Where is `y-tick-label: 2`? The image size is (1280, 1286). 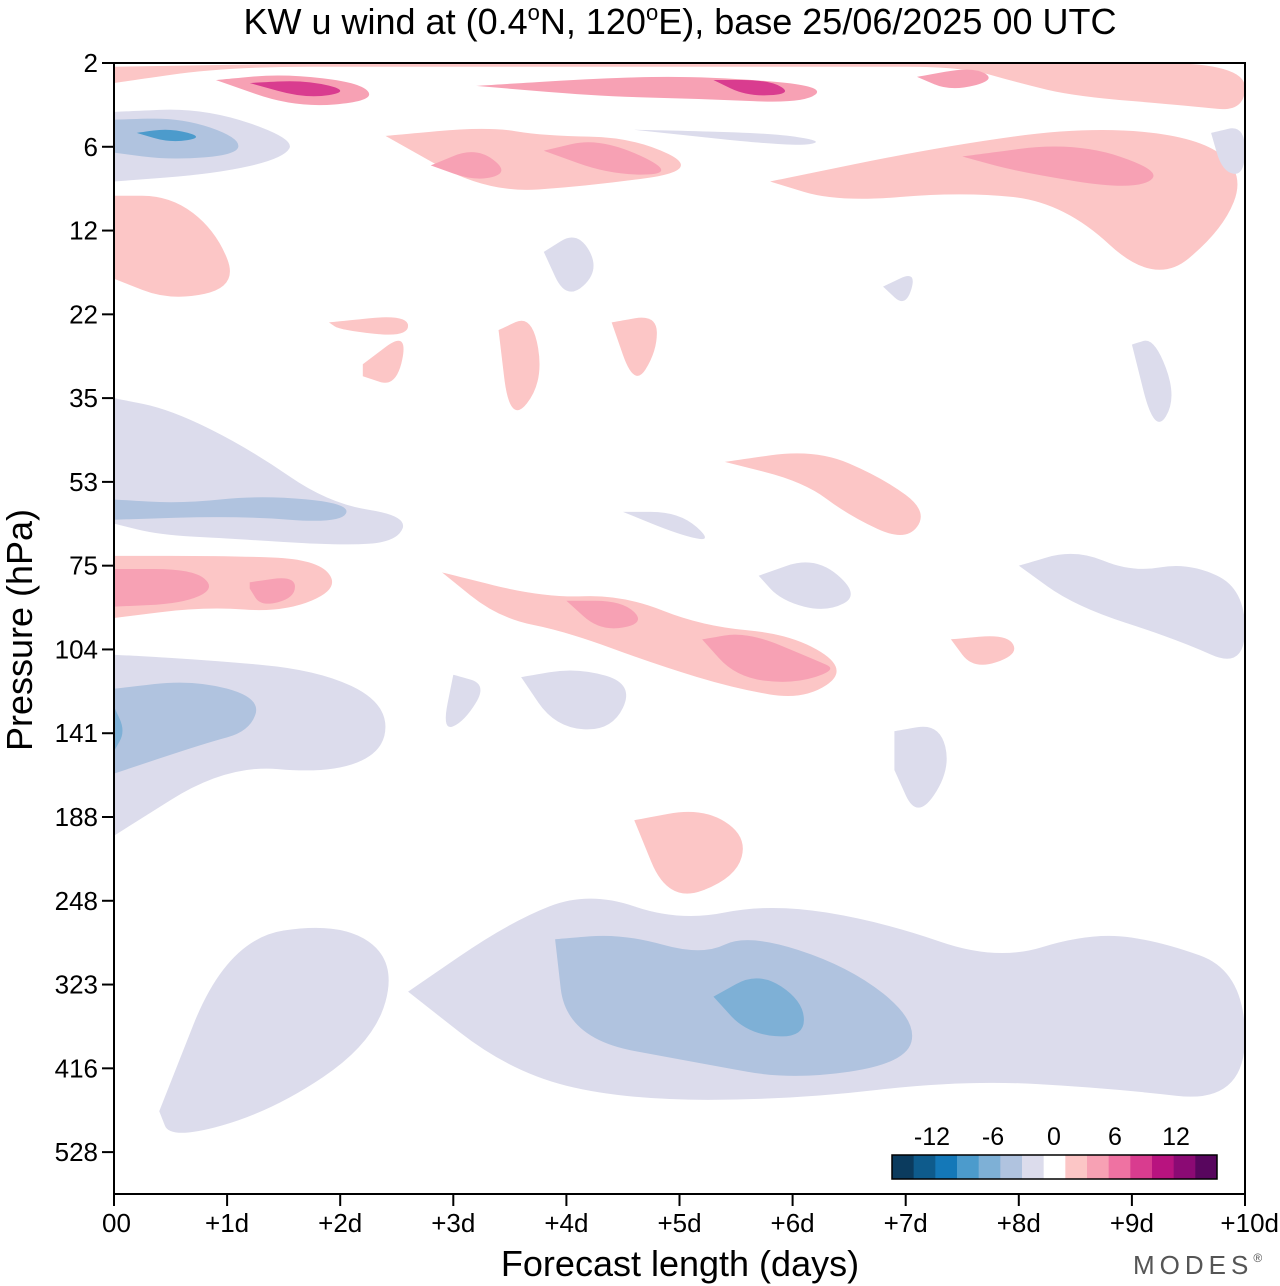 y-tick-label: 2 is located at coordinates (91, 63).